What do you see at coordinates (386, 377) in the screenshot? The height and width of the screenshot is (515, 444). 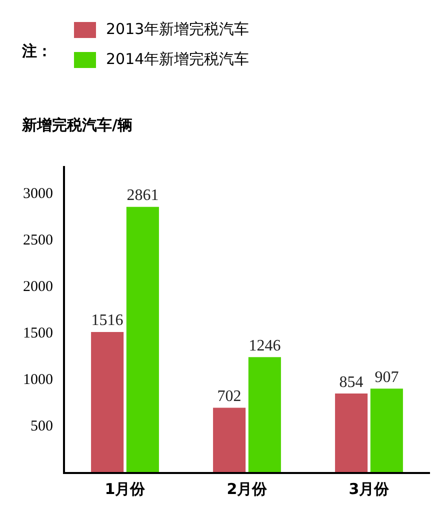 I see `data-label: 907` at bounding box center [386, 377].